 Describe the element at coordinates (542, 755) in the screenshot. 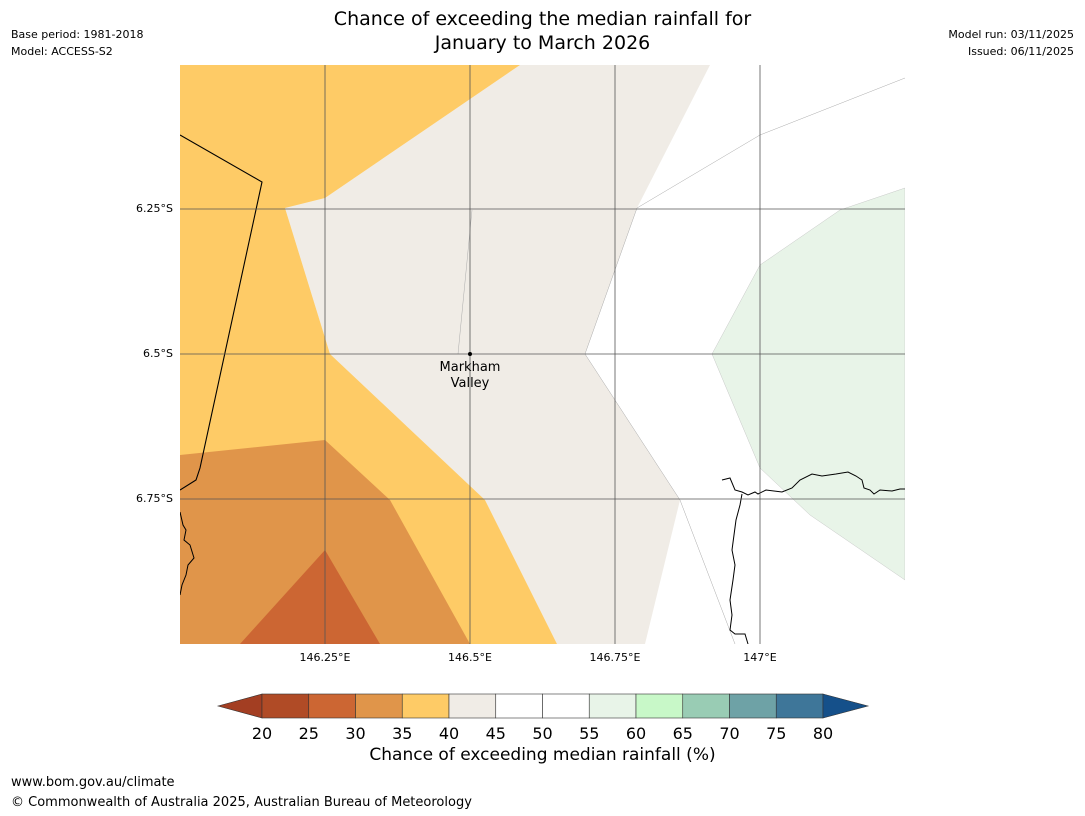

I see `colorbar-title: Chance of exceeding median rainfall (%)` at that location.